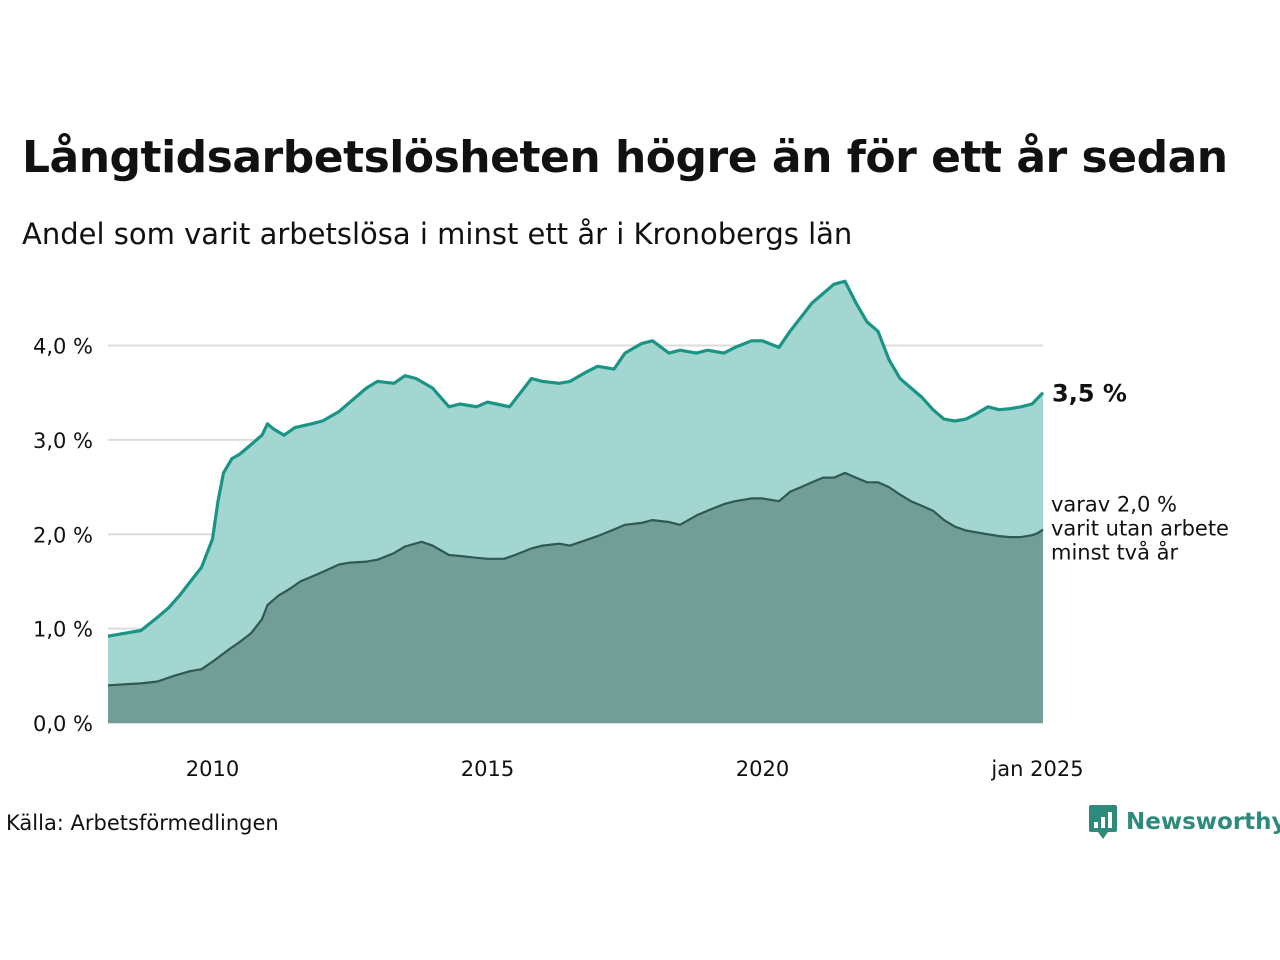 This screenshot has width=1280, height=960. I want to click on y-tick-label: 1,0 %, so click(63, 630).